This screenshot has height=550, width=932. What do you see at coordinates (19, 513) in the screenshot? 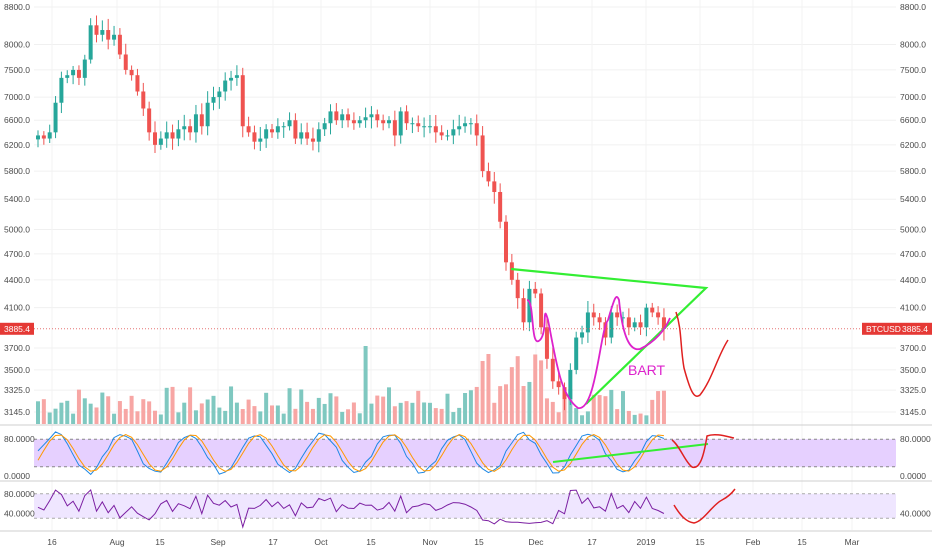
I see `rsi-tick-label: 40.0000` at bounding box center [19, 513].